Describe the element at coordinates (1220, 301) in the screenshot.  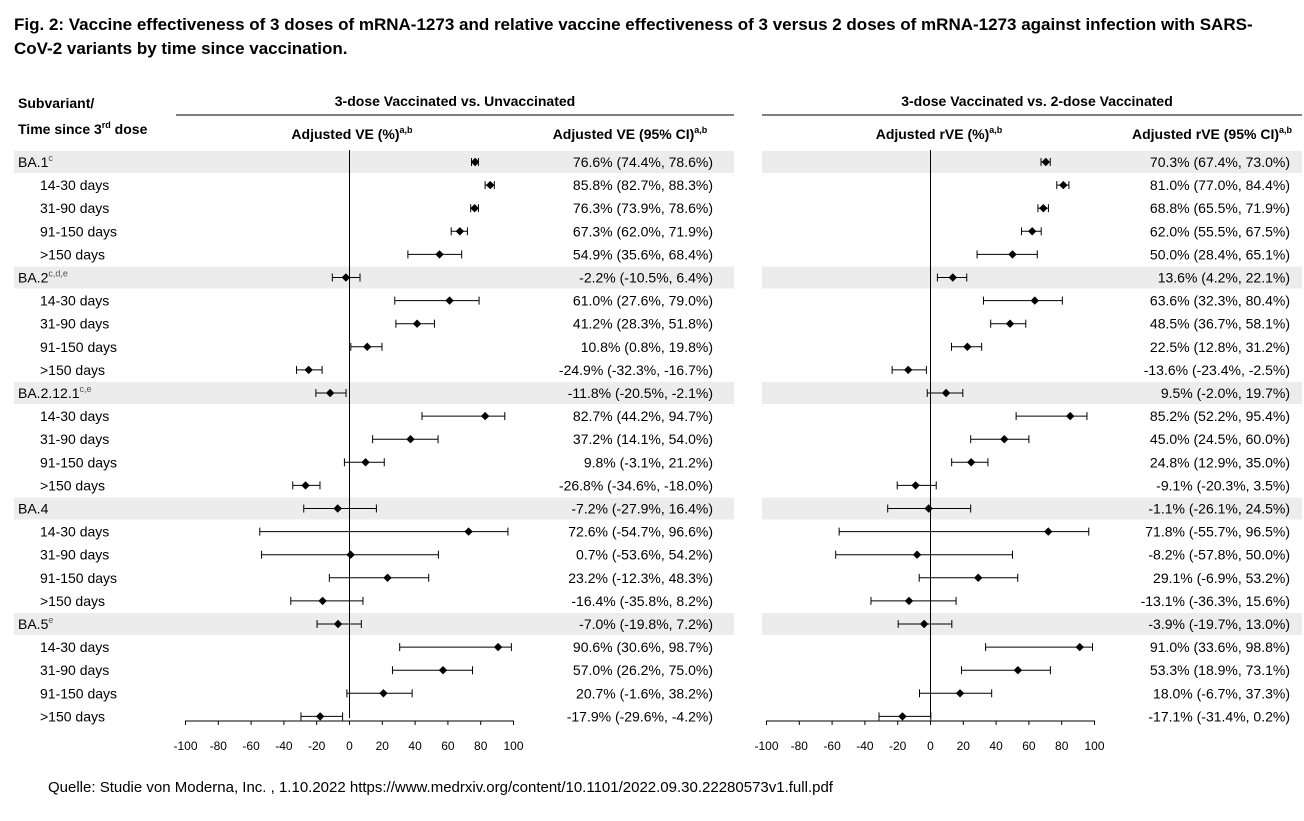
I see `ci-value-text: 63.6% (32.3%, 80.4%)` at that location.